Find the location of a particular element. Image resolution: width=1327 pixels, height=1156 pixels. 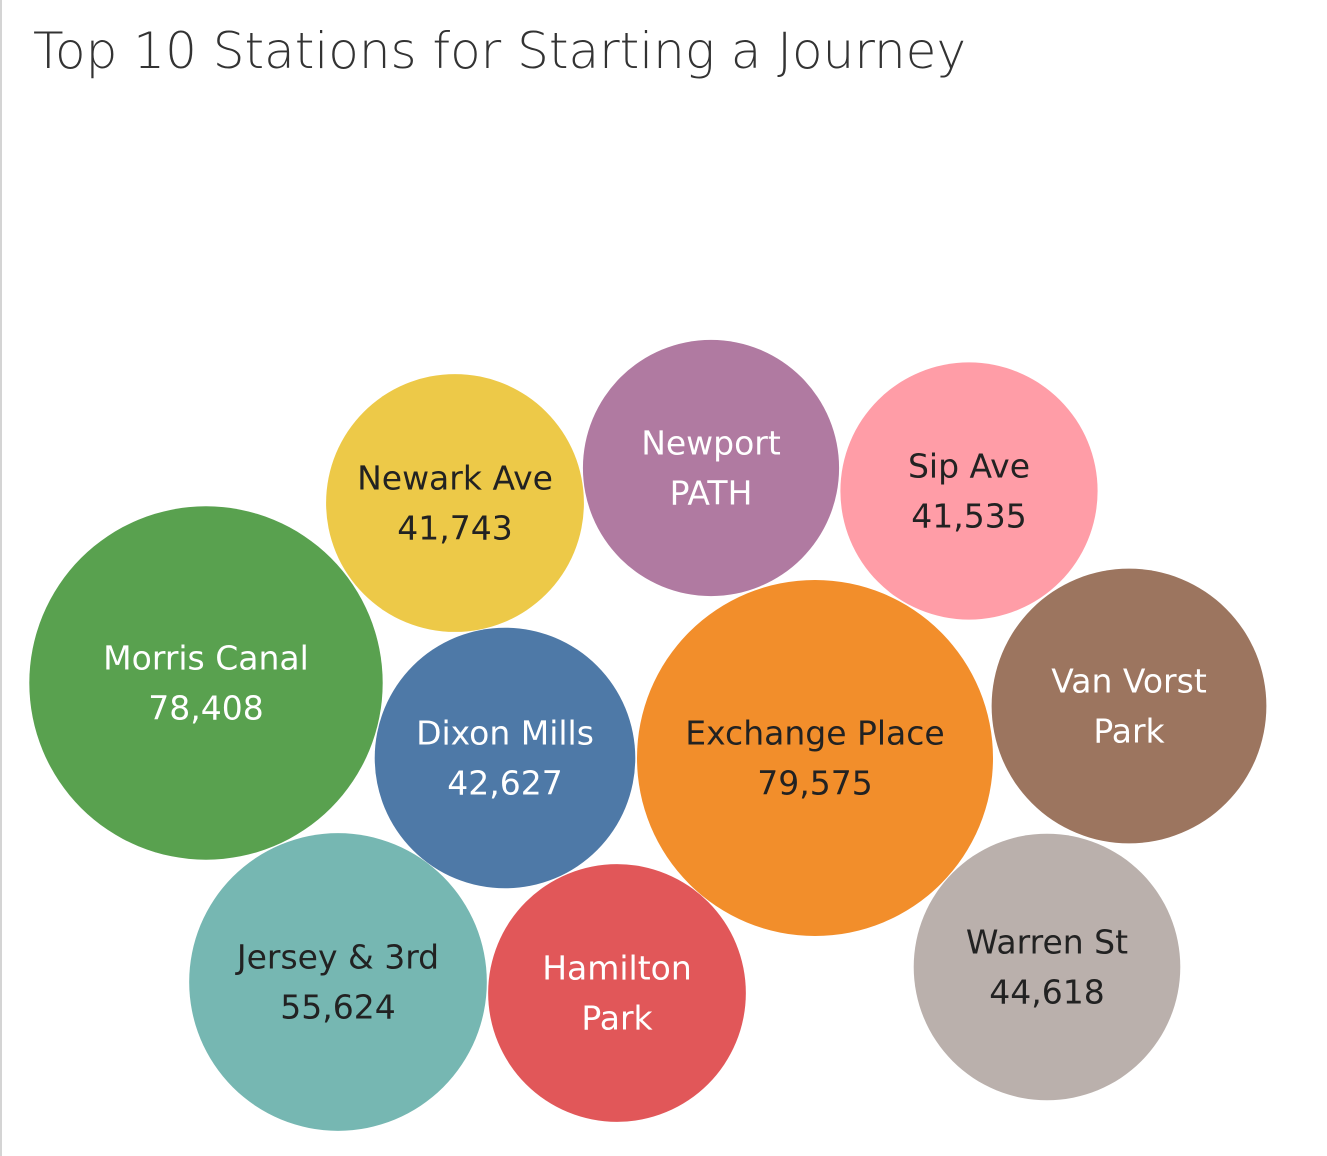

bubble-name-label-van-vorst-park-line-1: Van Vorst is located at coordinates (1129, 681).